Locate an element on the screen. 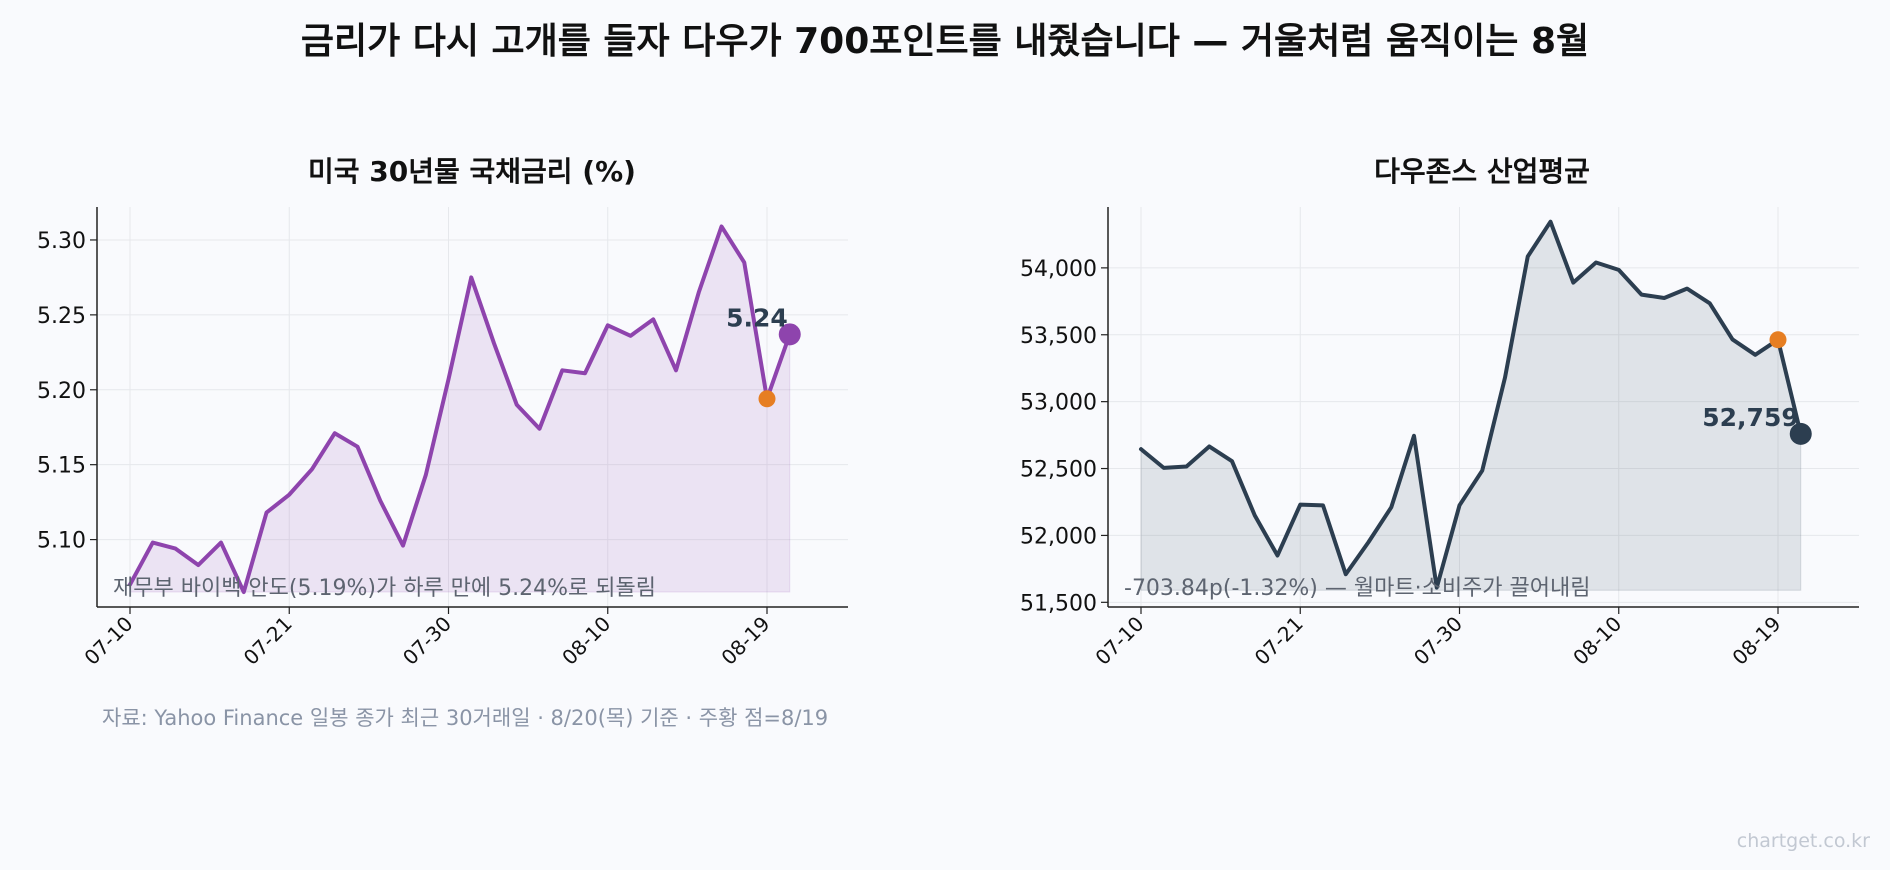 This screenshot has height=870, width=1890. last-value-label: 52,759 is located at coordinates (1750, 417).